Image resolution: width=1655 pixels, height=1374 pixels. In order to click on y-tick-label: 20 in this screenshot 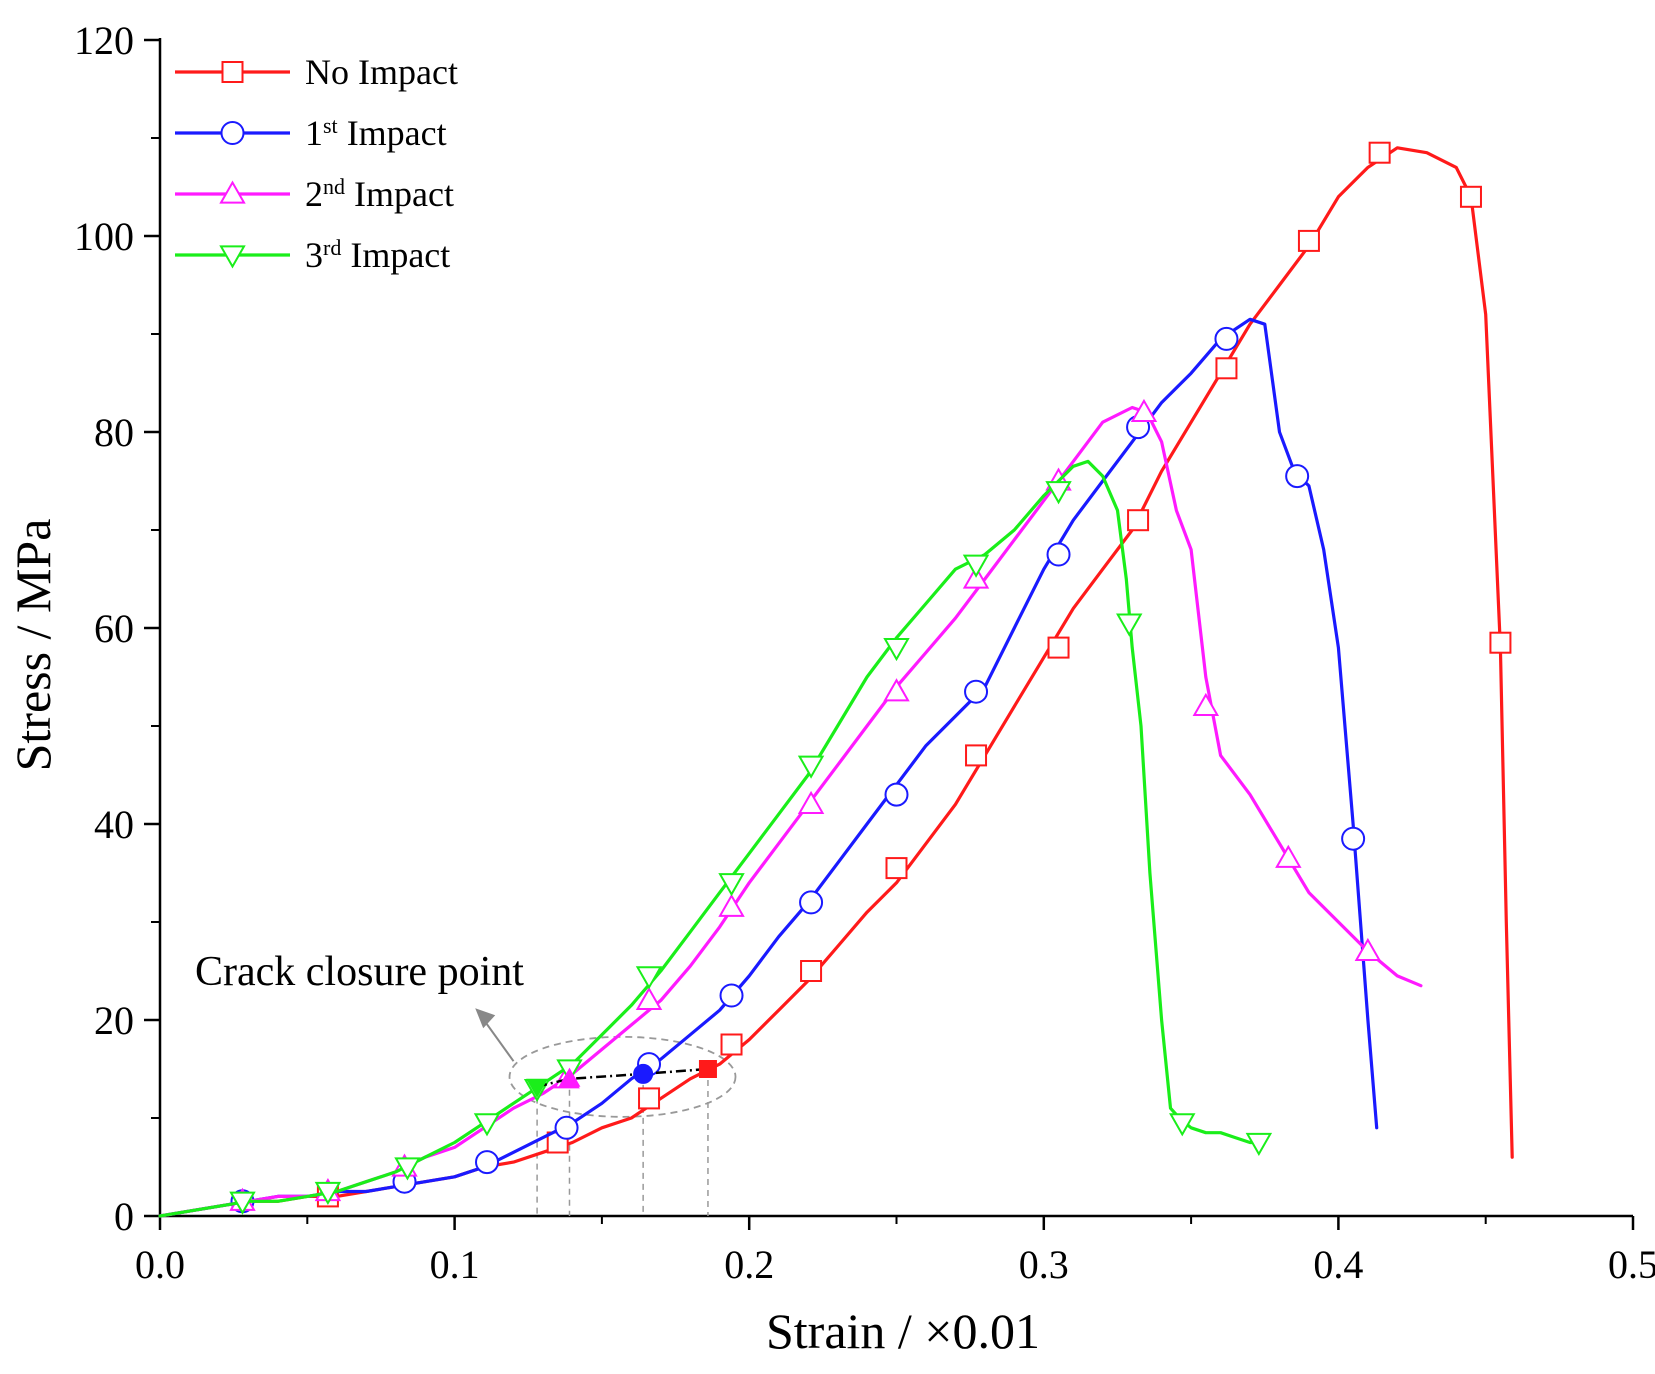, I will do `click(114, 1020)`.